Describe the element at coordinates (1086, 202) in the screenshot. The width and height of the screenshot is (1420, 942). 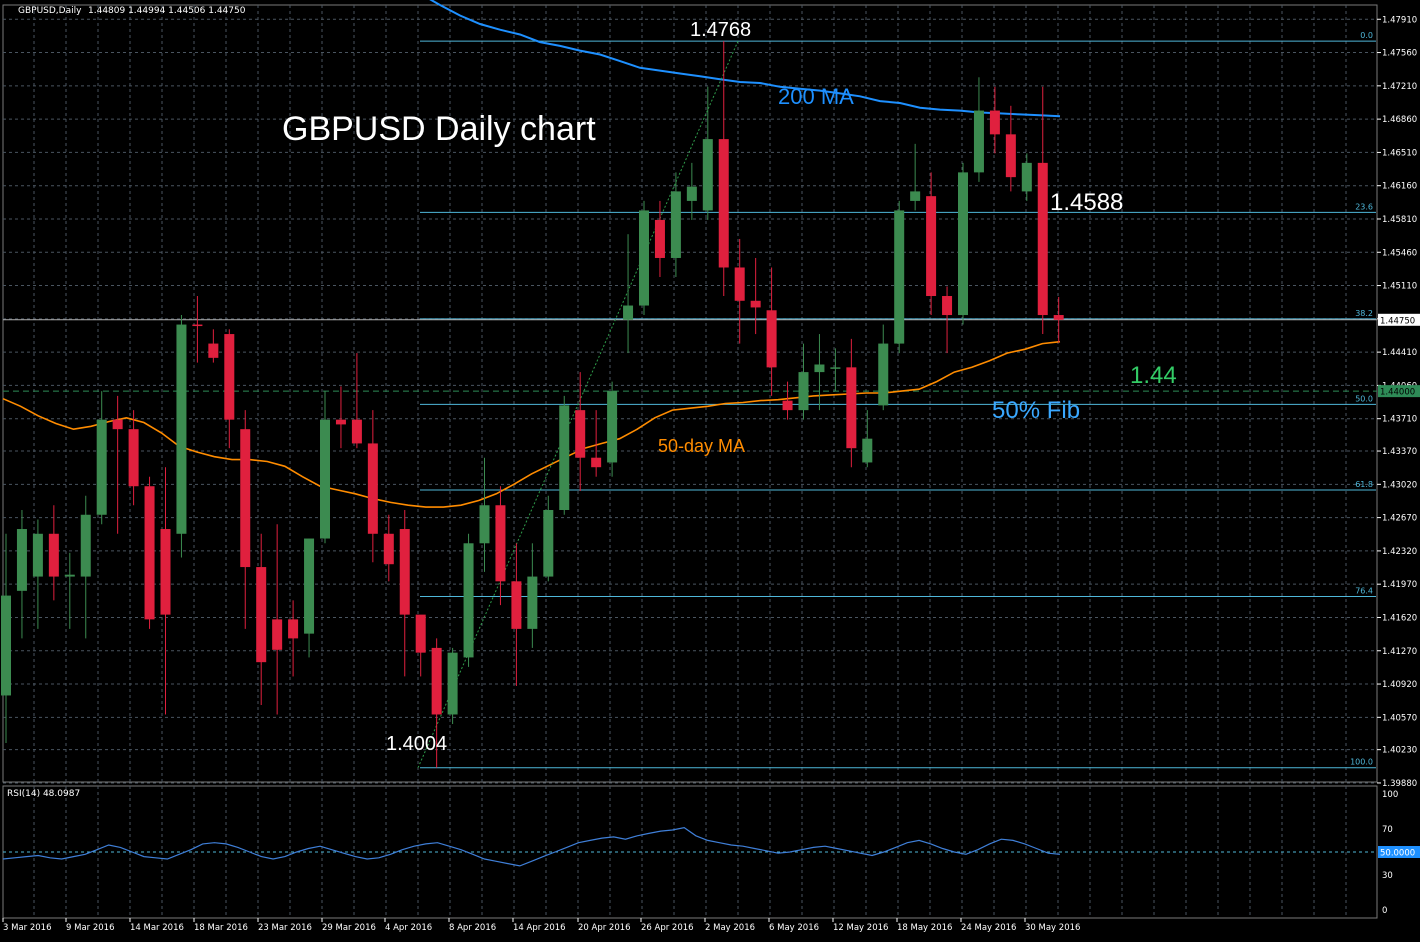
I see `level-label: 1.4588` at that location.